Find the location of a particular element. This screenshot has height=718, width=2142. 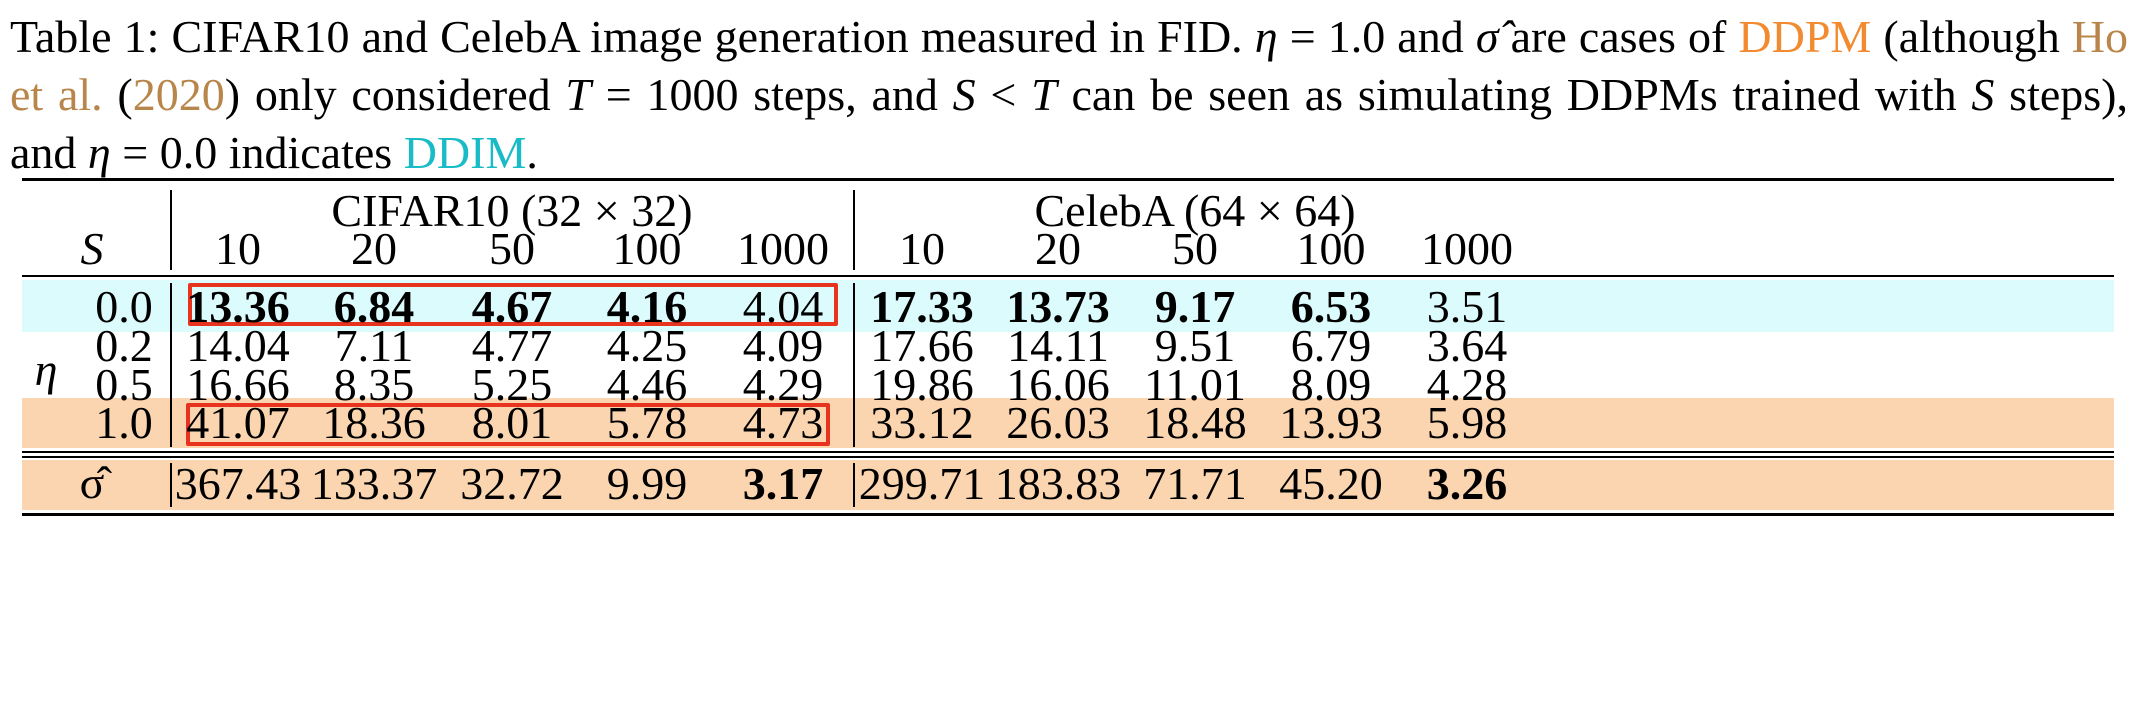

fid-value-cell: 14.04 is located at coordinates (238, 345).